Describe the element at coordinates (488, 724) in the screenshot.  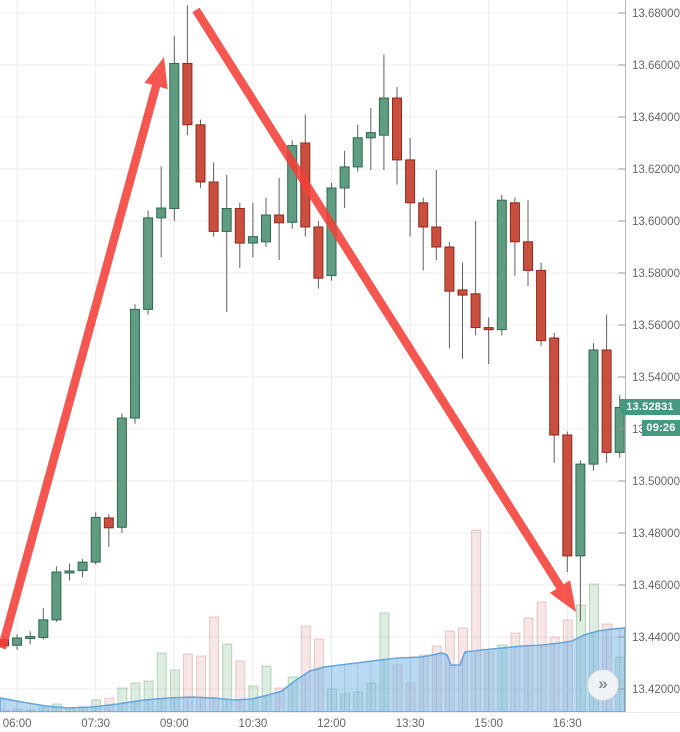
I see `time-tick-label: 15:00` at that location.